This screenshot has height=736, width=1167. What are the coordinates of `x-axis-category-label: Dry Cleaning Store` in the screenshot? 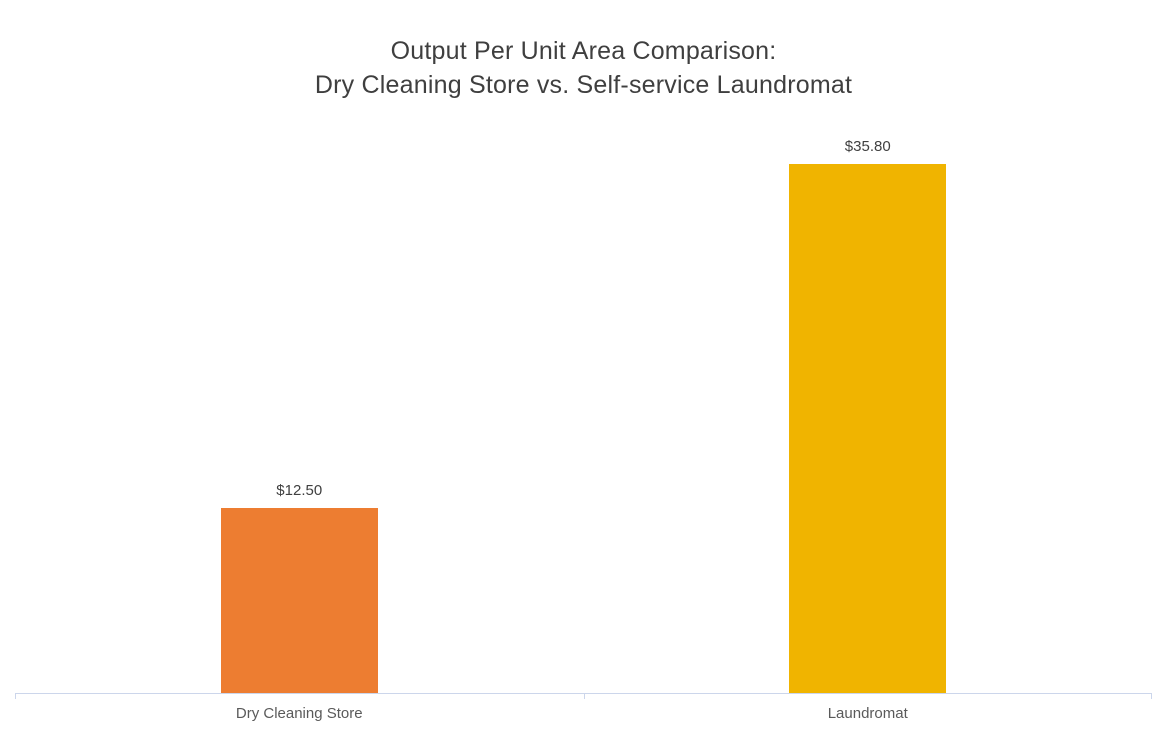 It's located at (299, 713).